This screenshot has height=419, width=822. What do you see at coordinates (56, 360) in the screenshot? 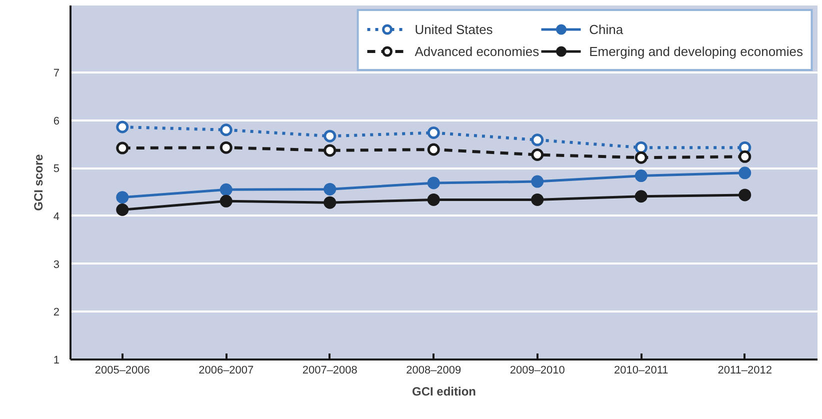
I see `y-tick-label: 1` at bounding box center [56, 360].